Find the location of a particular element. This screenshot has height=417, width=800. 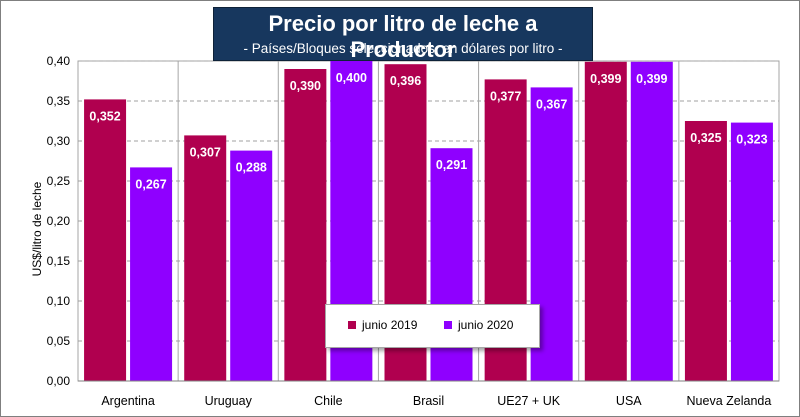

y-tick-label: 0,40 is located at coordinates (59, 61).